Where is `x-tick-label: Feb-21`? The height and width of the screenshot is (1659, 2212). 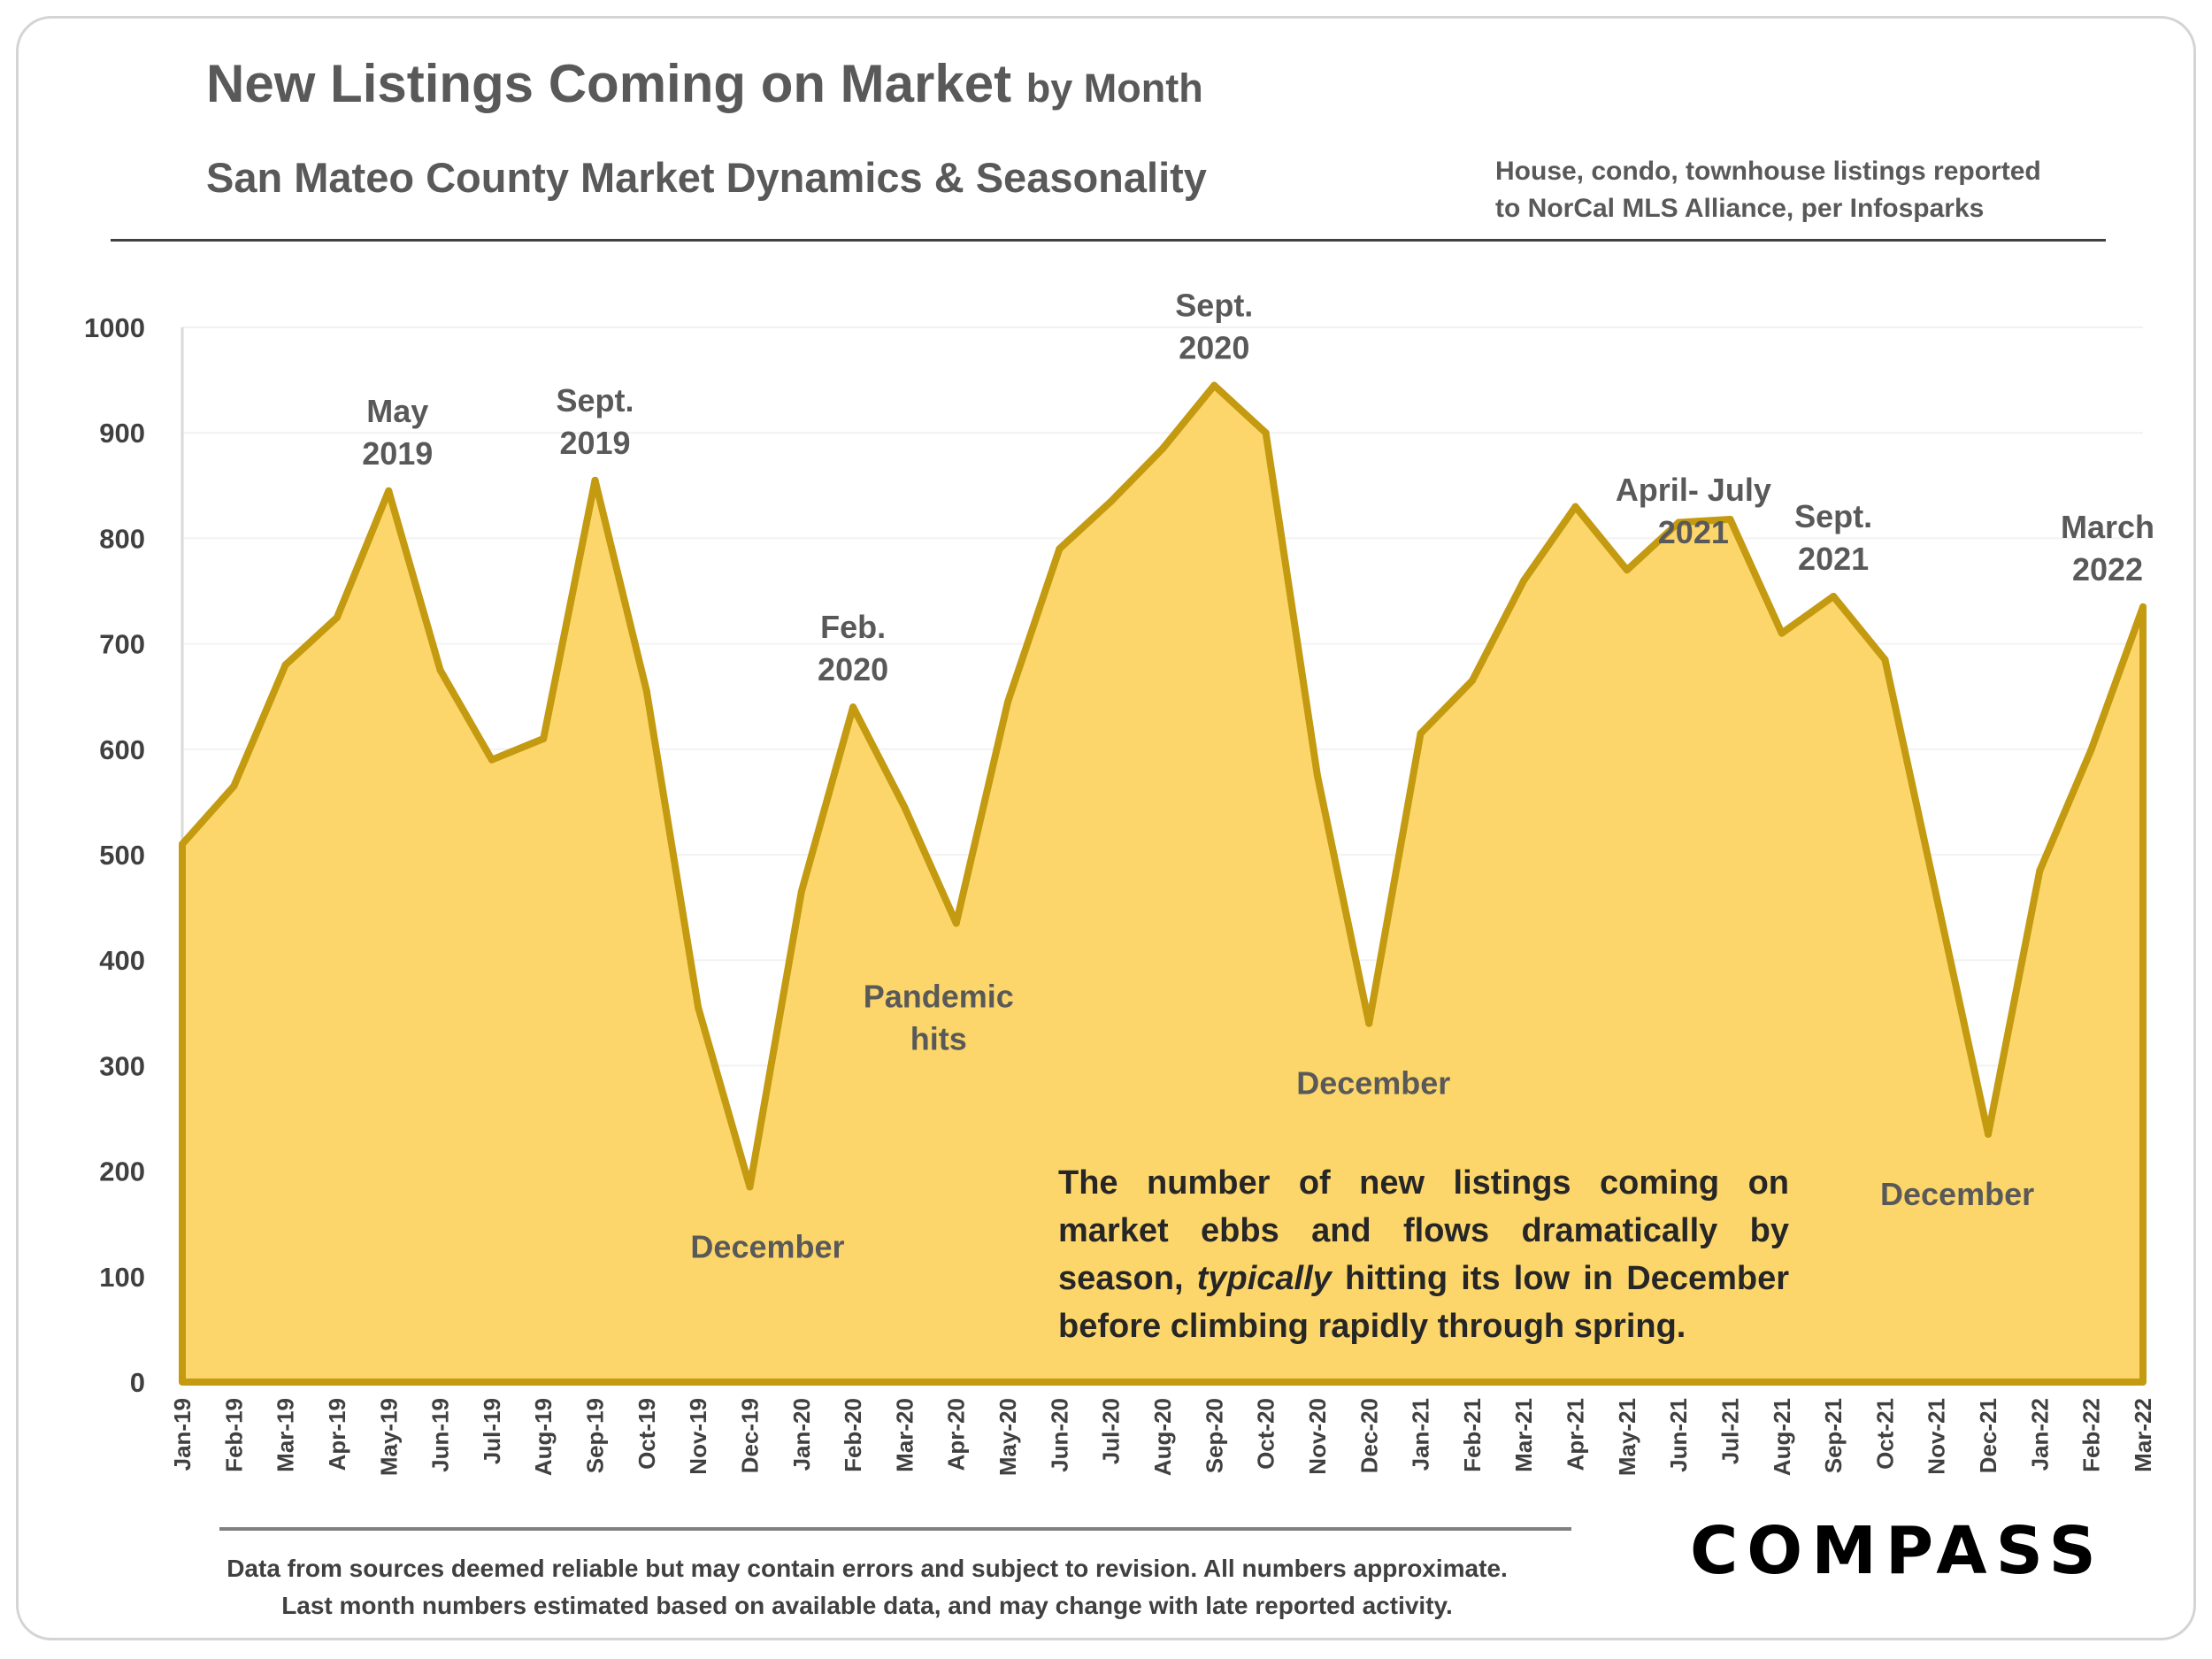
x-tick-label: Feb-21 is located at coordinates (1472, 1435).